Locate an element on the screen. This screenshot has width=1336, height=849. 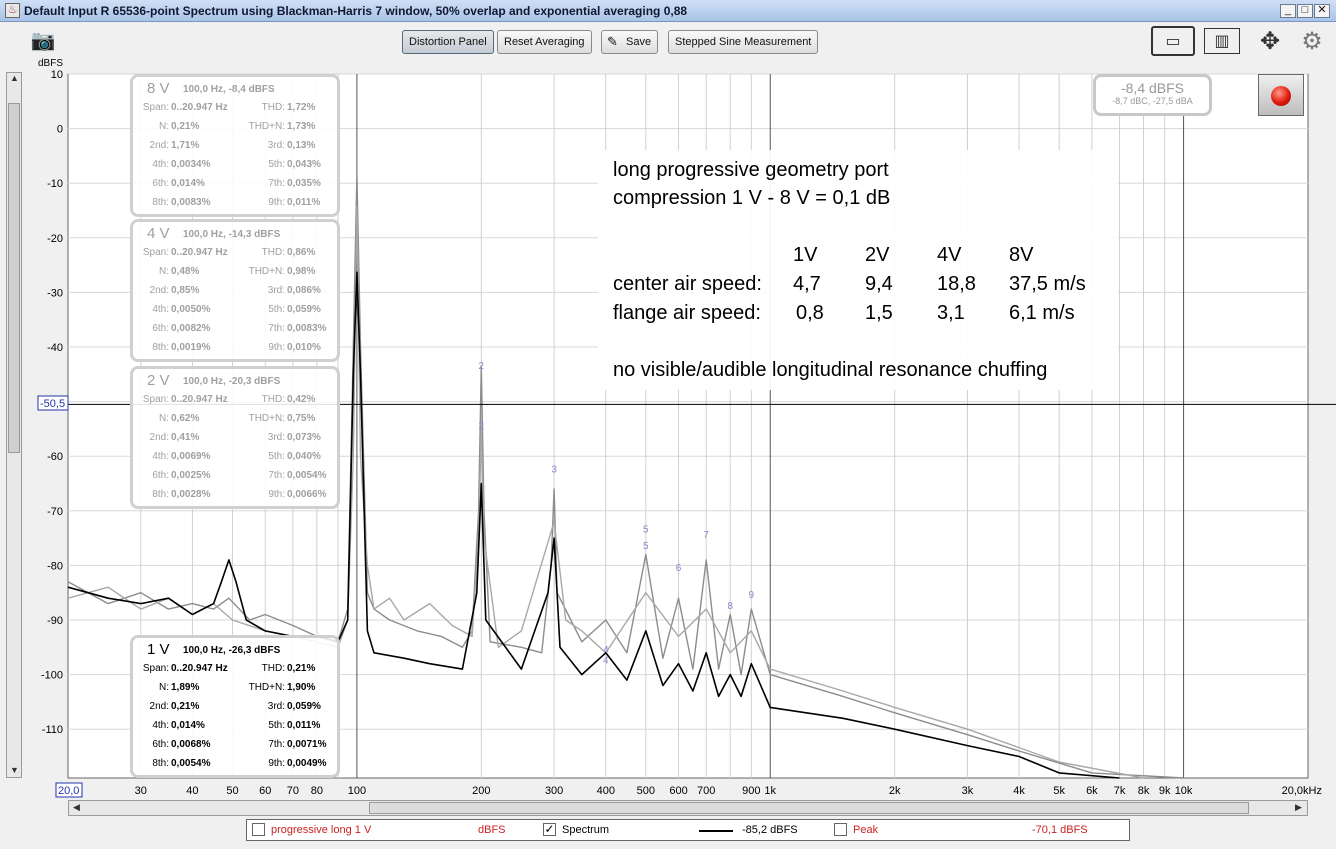
panel-row: 4th: 0,0034% 5th: 0,043% is located at coordinates (235, 168).